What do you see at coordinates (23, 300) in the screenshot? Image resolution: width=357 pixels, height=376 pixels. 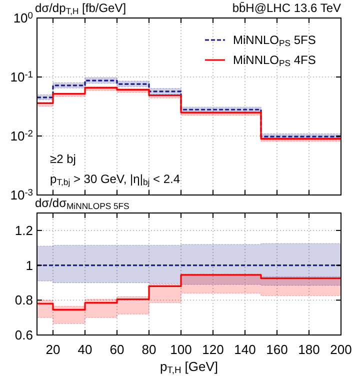 I see `y-tick-label: 0.8` at bounding box center [23, 300].